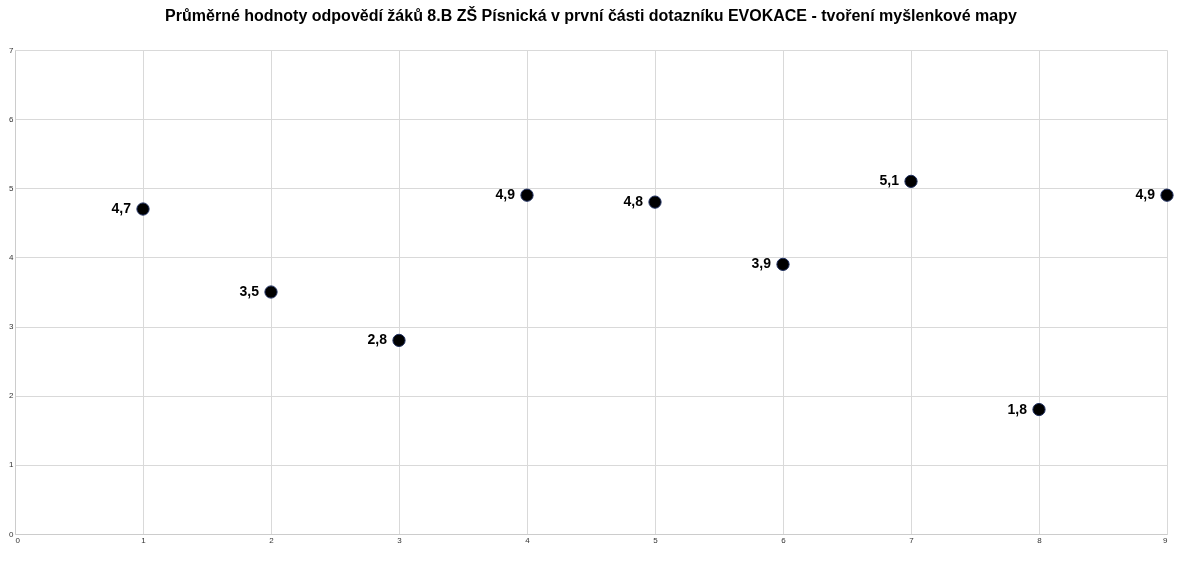 The image size is (1189, 565). Describe the element at coordinates (912, 540) in the screenshot. I see `x-tick-label: 7` at that location.